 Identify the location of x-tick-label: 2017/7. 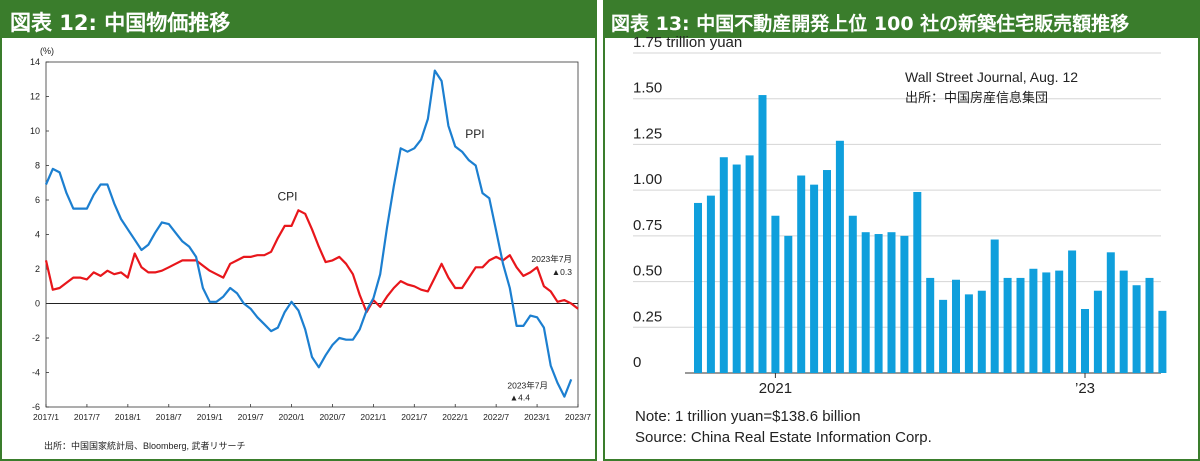
(87, 417).